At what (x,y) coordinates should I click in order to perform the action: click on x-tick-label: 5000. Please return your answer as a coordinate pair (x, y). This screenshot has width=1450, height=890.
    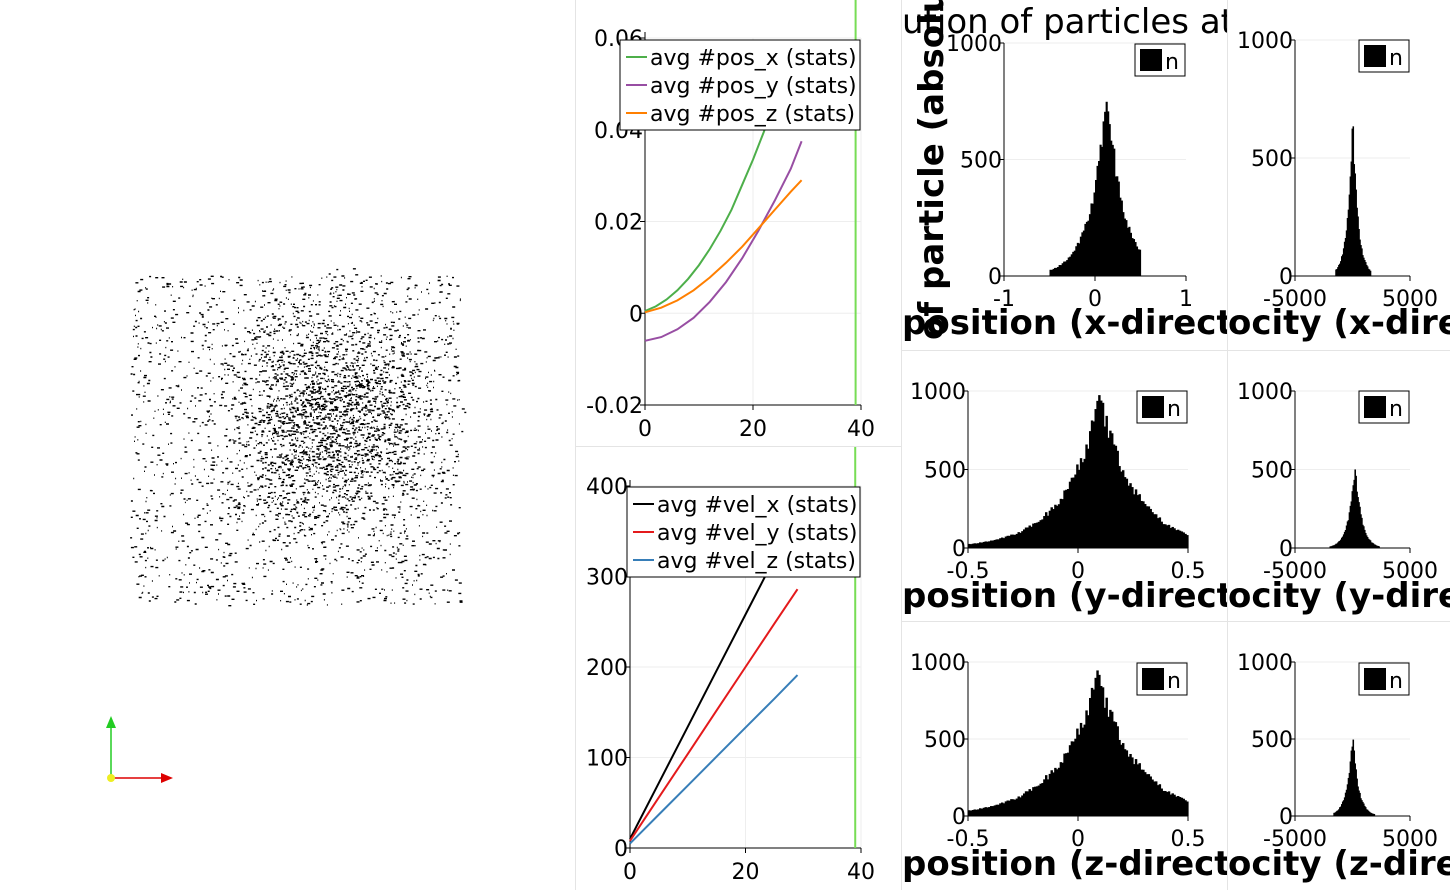
    Looking at the image, I should click on (1410, 839).